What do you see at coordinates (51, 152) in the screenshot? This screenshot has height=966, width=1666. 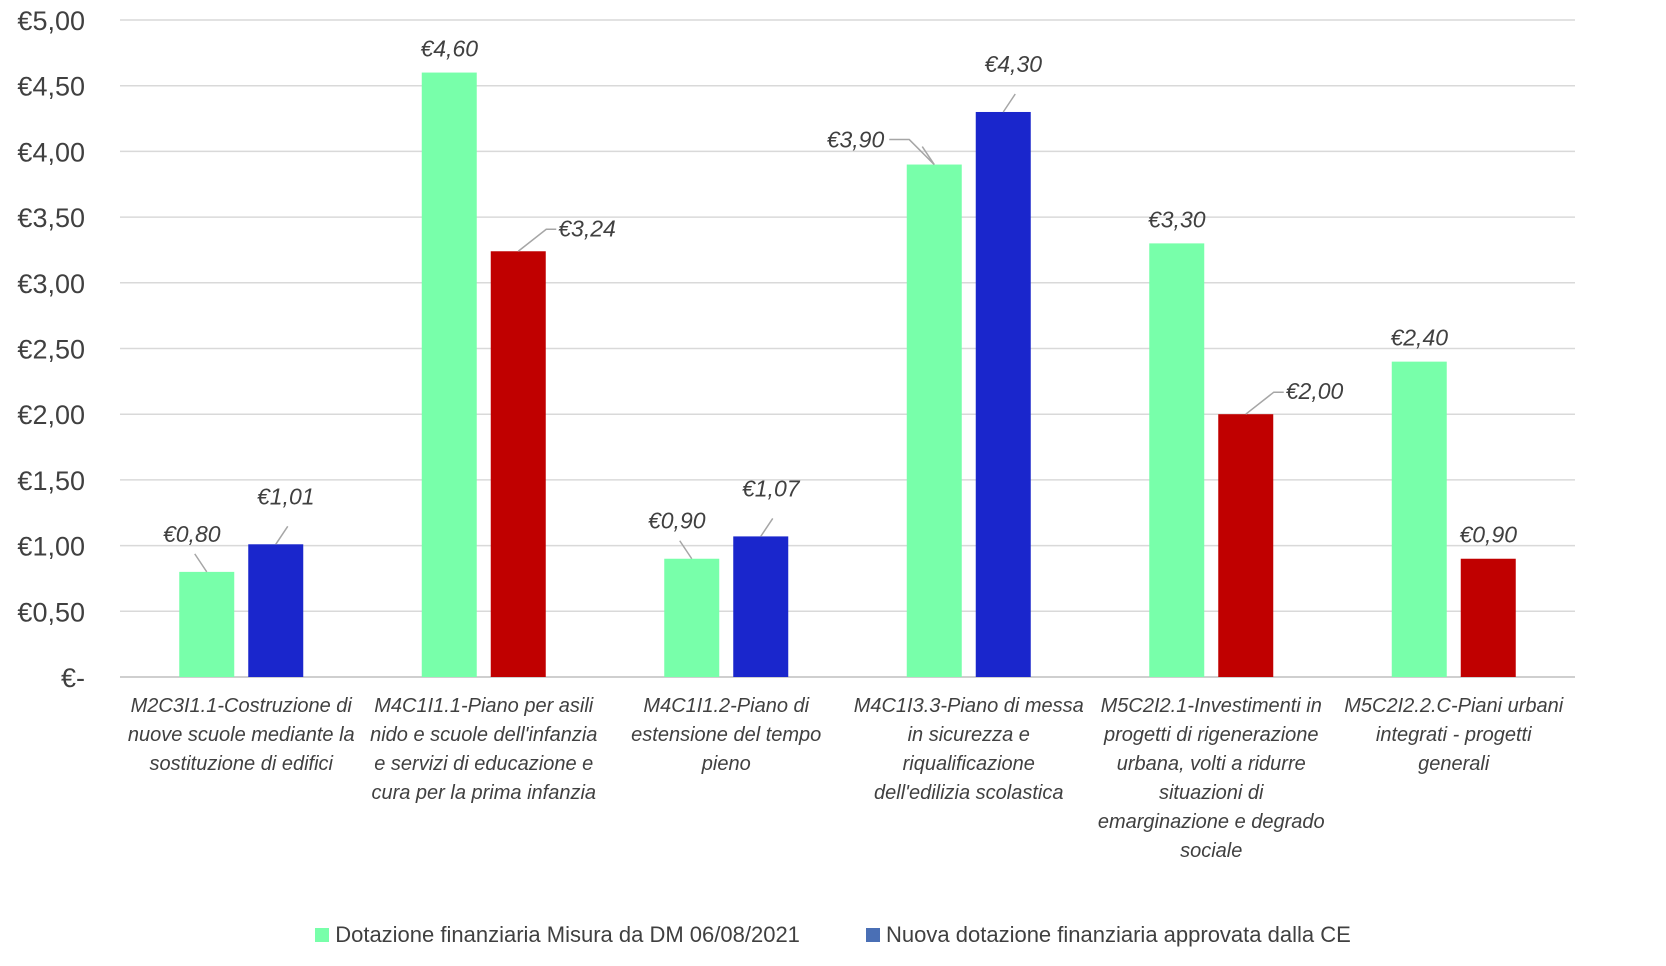 I see `y-tick-label: €4,00` at bounding box center [51, 152].